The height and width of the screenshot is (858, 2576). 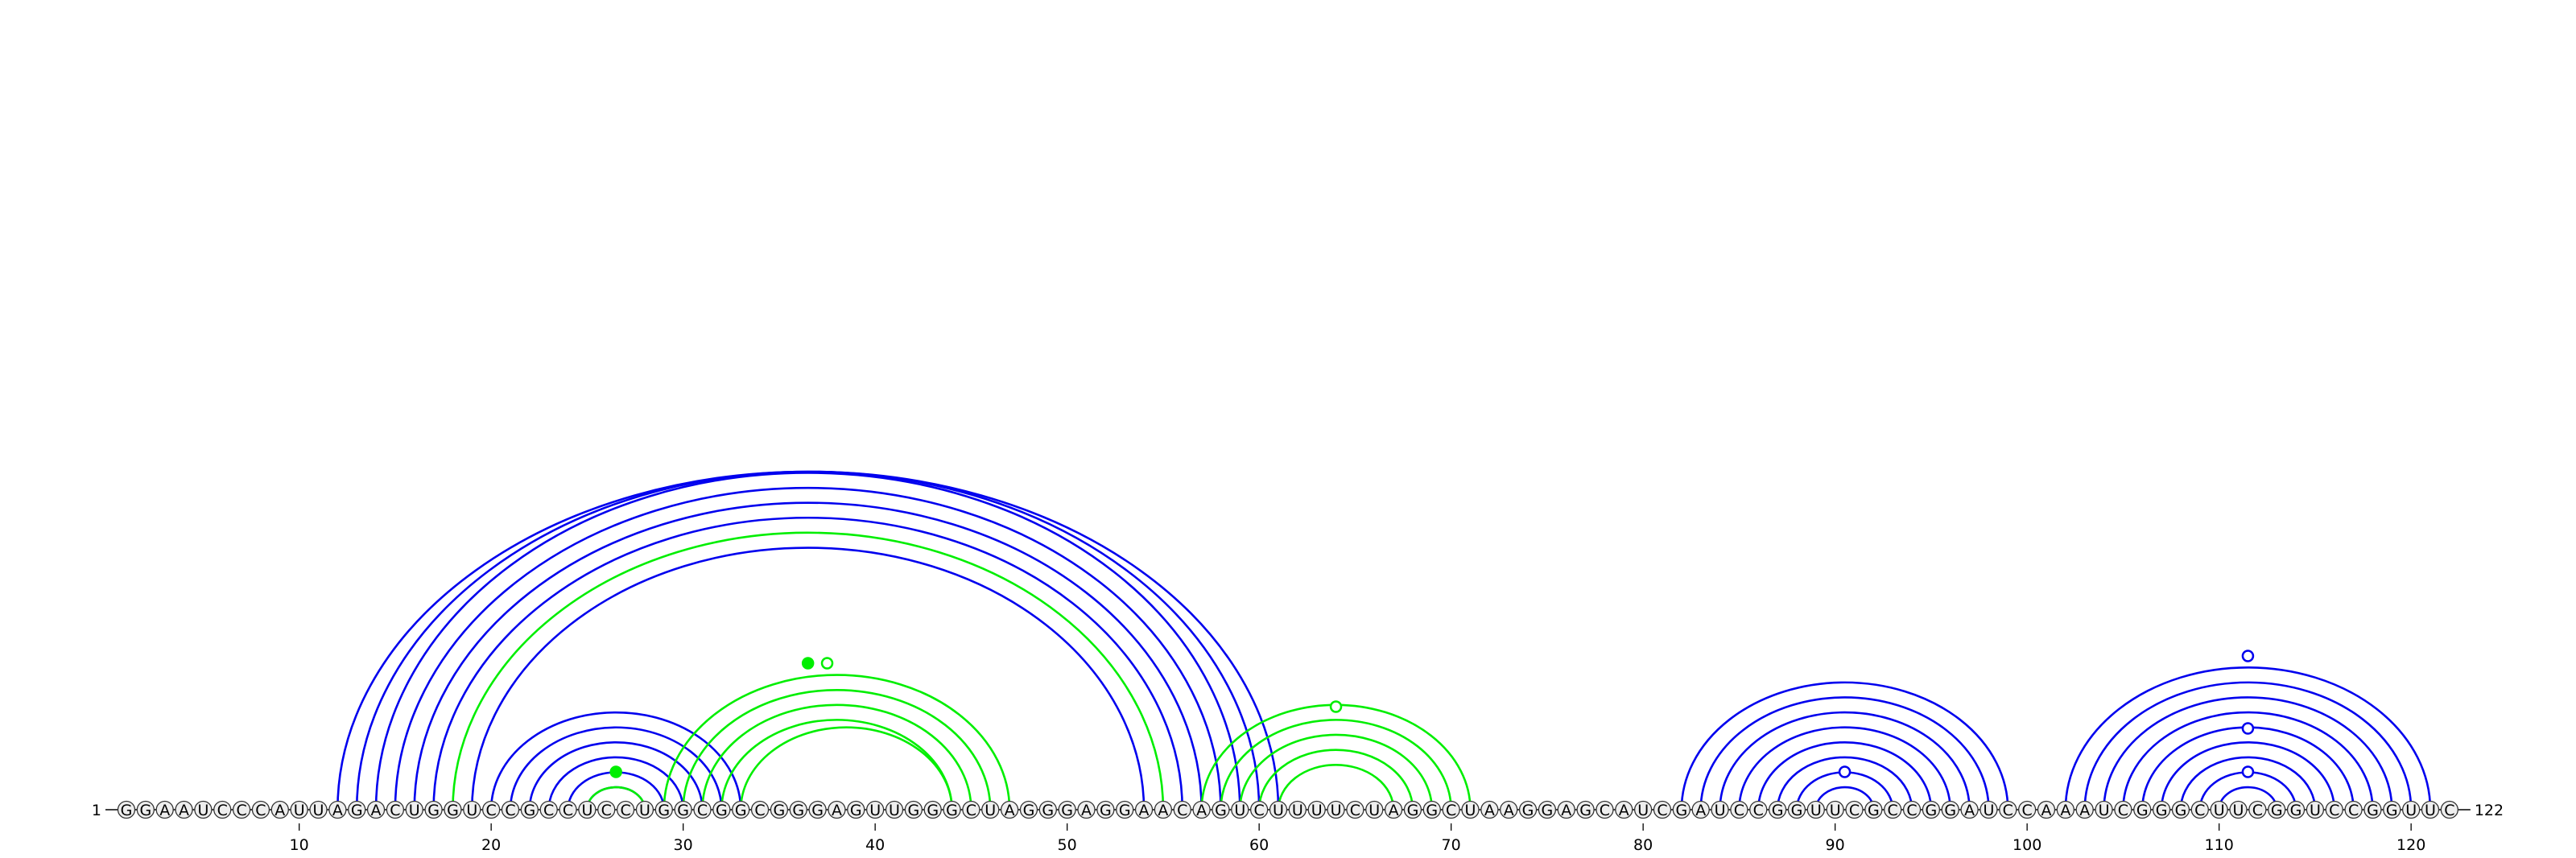 What do you see at coordinates (1067, 845) in the screenshot?
I see `tick-label: 50` at bounding box center [1067, 845].